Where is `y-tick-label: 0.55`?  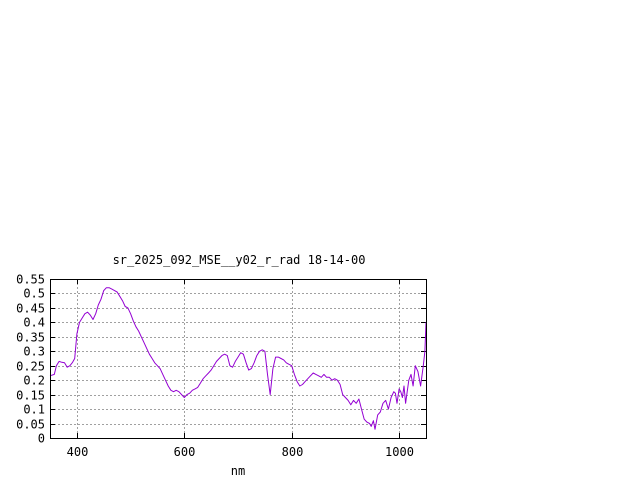 y-tick-label: 0.55 is located at coordinates (30, 280).